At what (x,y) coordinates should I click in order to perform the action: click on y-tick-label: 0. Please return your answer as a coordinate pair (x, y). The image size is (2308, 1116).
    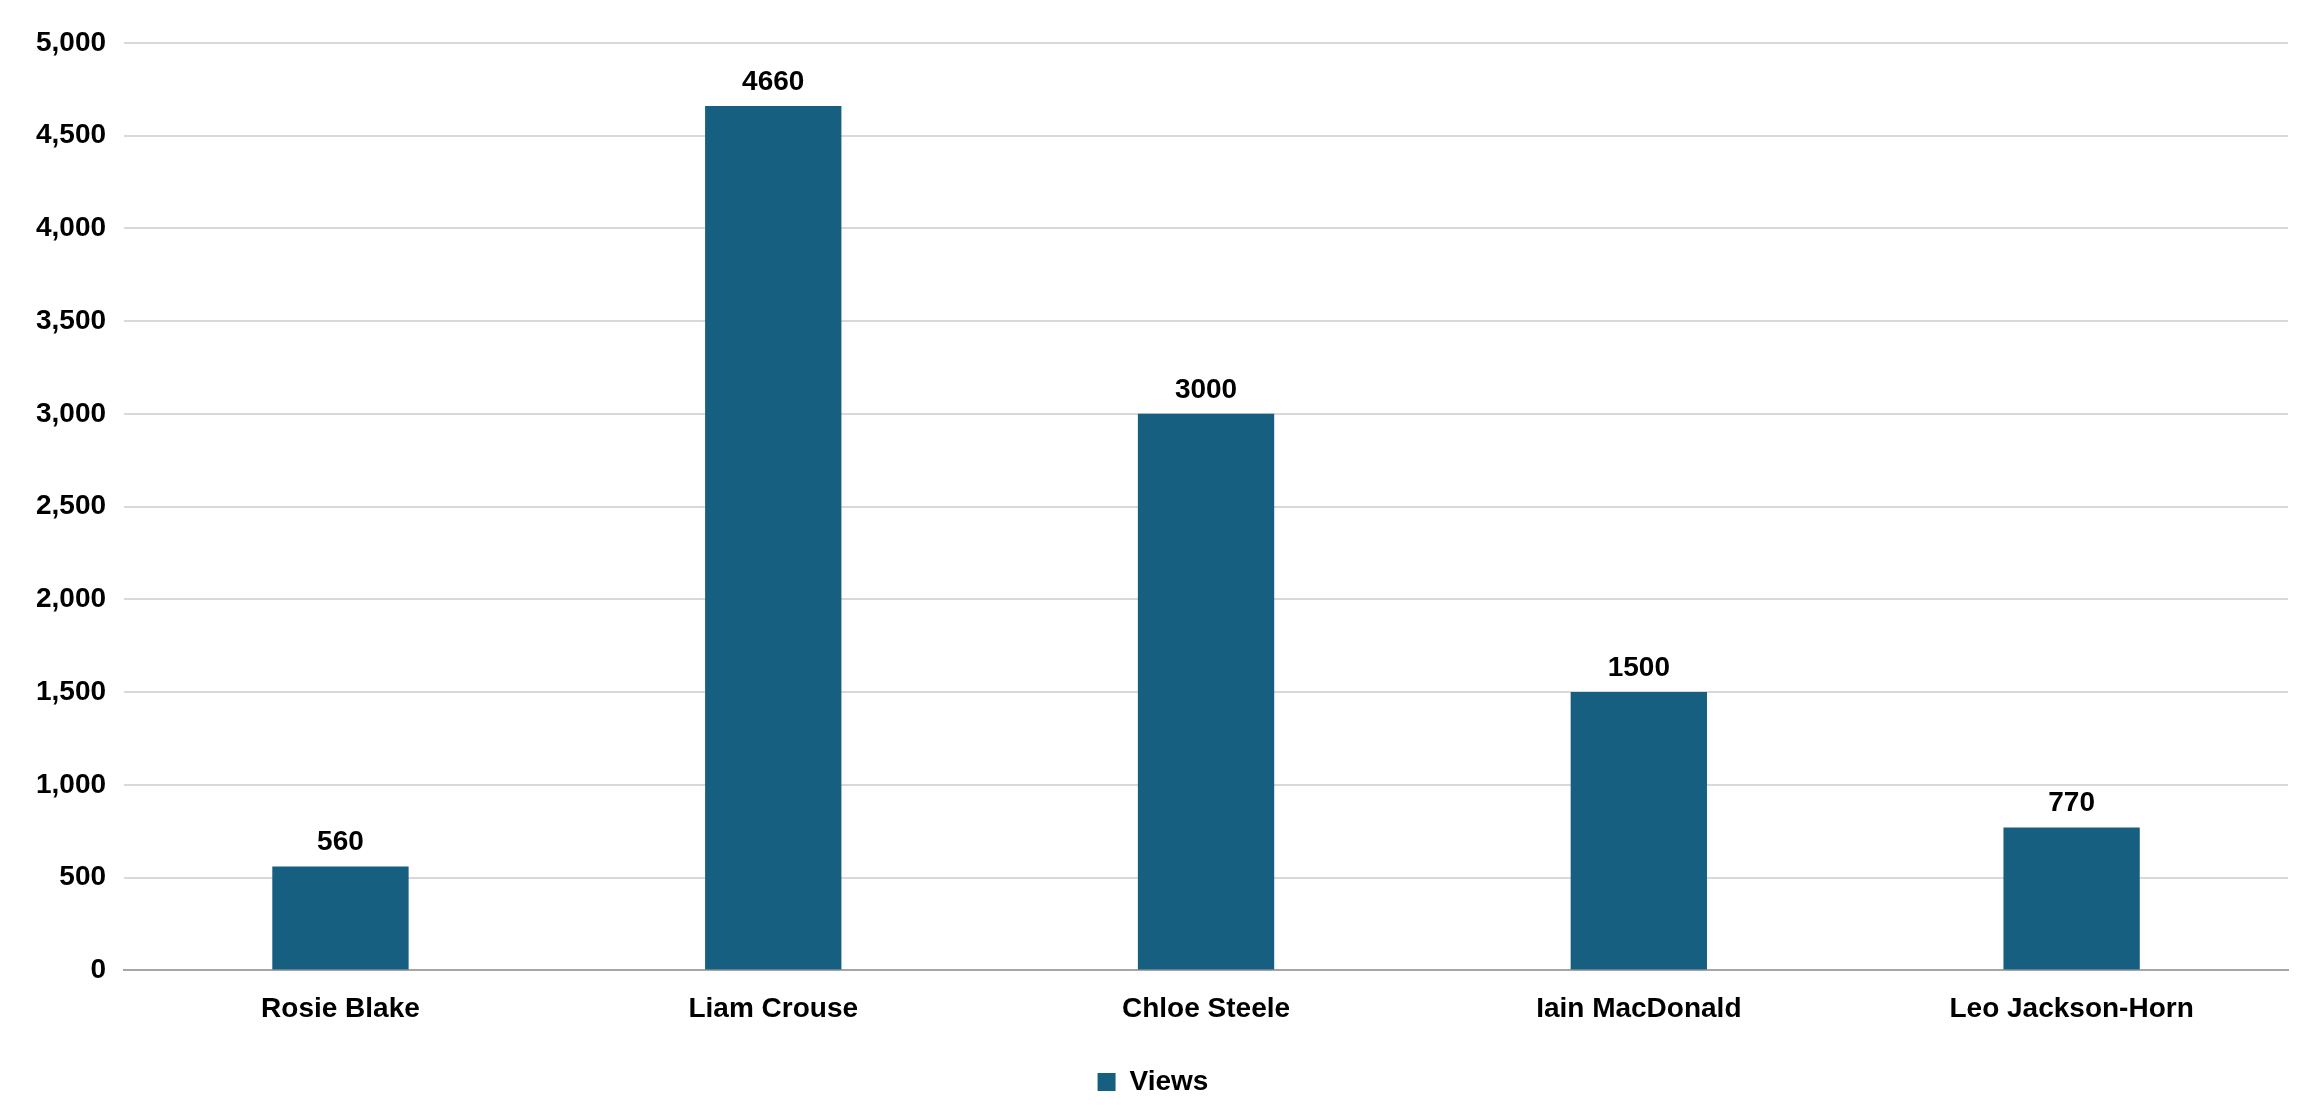
    Looking at the image, I should click on (98, 969).